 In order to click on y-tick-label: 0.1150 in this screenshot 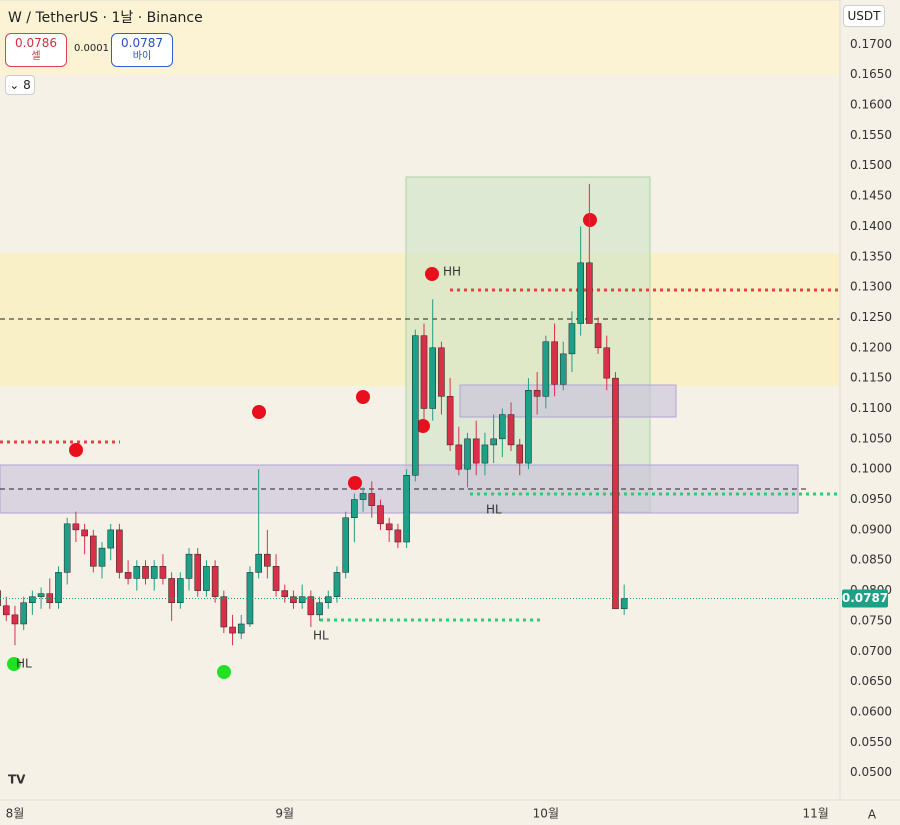, I will do `click(871, 378)`.